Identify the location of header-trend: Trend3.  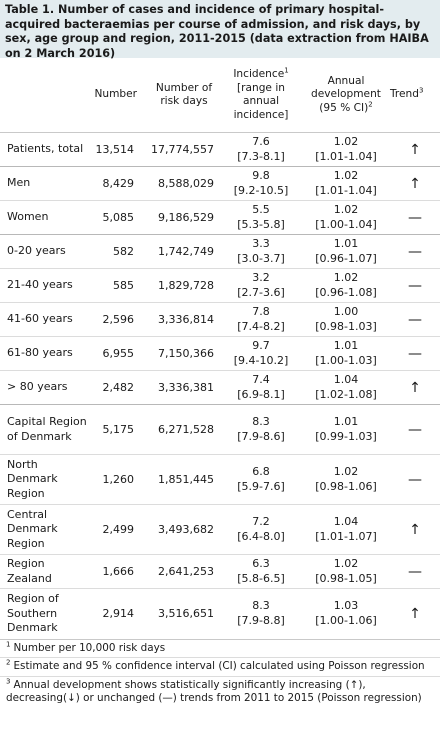
(415, 95).